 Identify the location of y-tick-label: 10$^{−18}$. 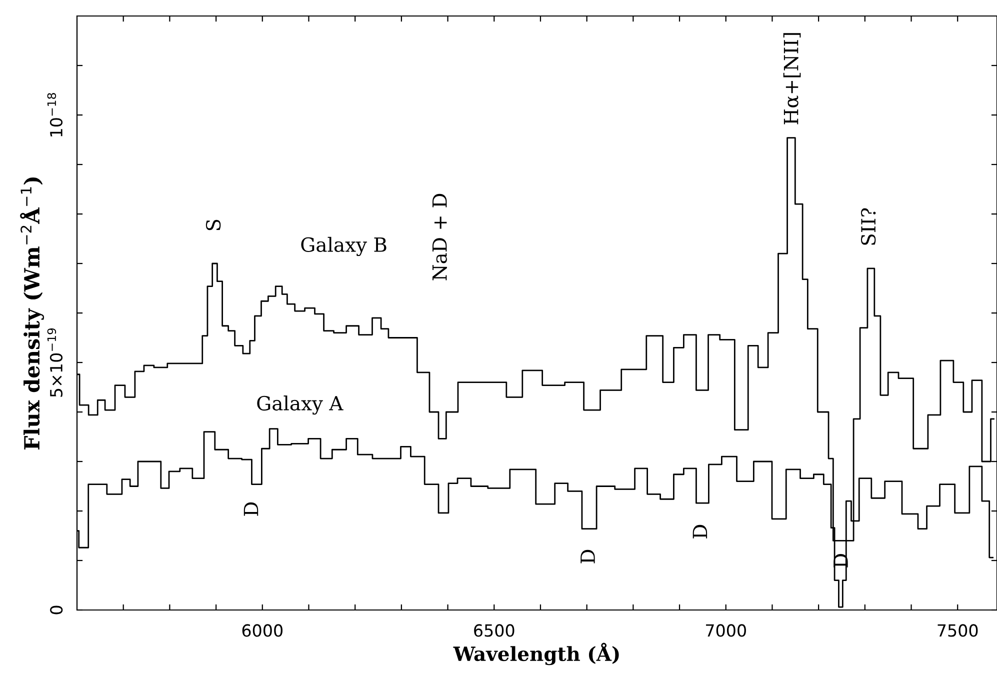
(55, 114).